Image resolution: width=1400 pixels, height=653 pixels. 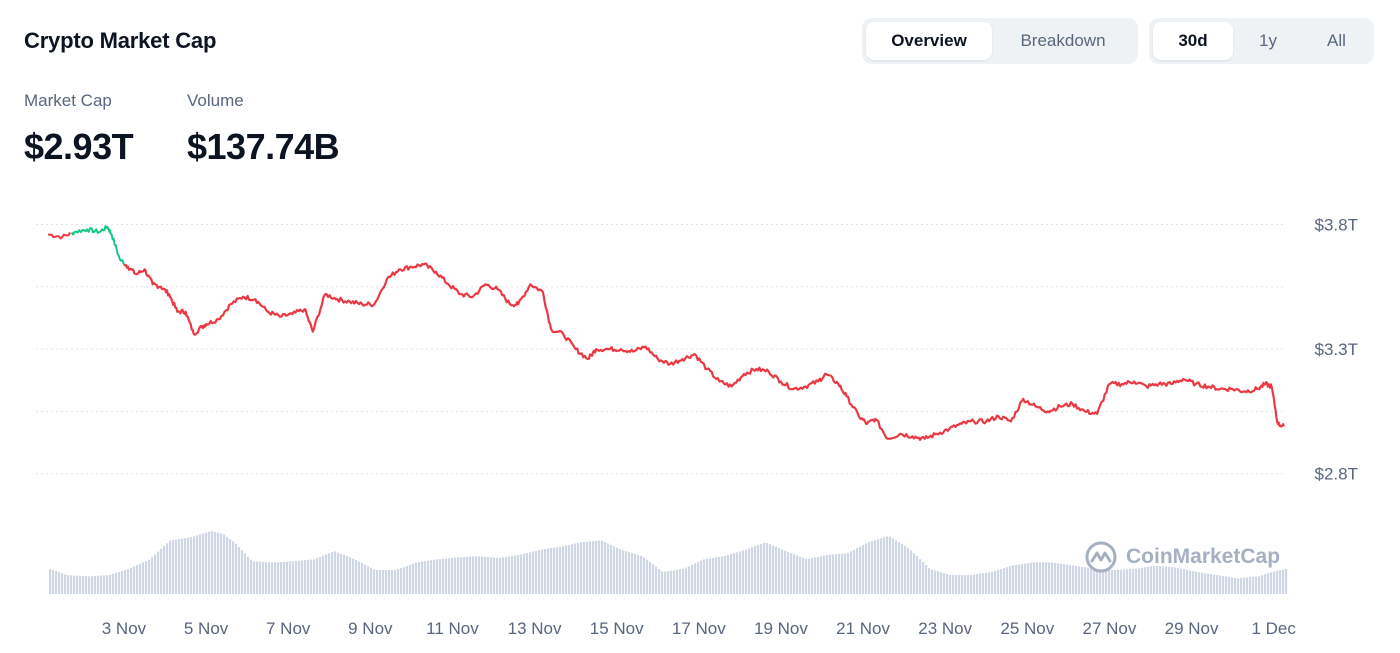 What do you see at coordinates (1109, 628) in the screenshot?
I see `x-tick-label: 27 Nov` at bounding box center [1109, 628].